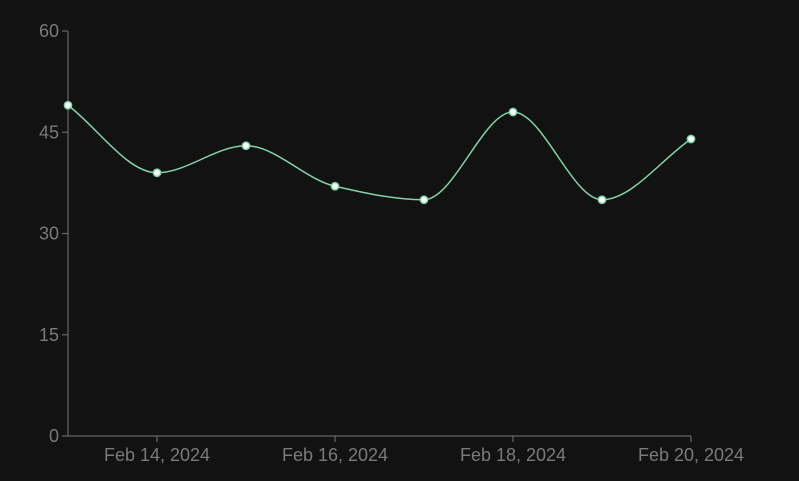 Image resolution: width=799 pixels, height=481 pixels. I want to click on y-ticks: 0 15 30 45 60, so click(53, 233).